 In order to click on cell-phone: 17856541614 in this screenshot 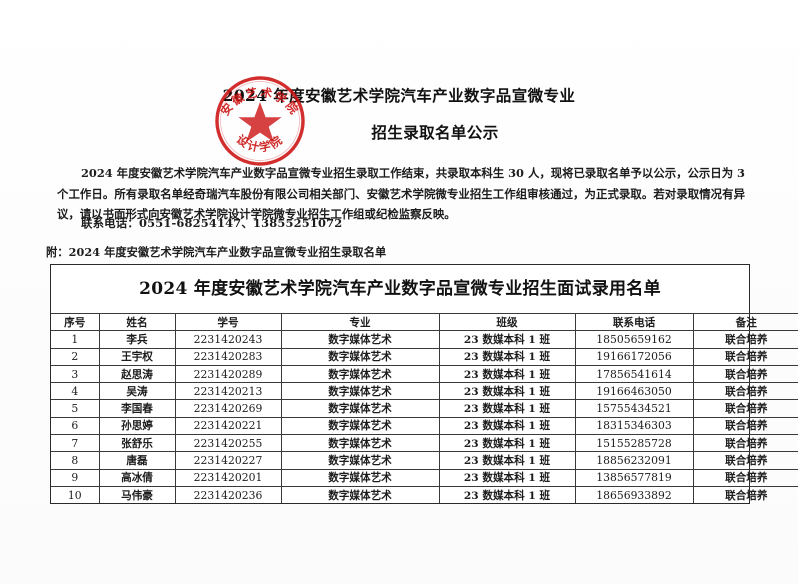, I will do `click(634, 374)`.